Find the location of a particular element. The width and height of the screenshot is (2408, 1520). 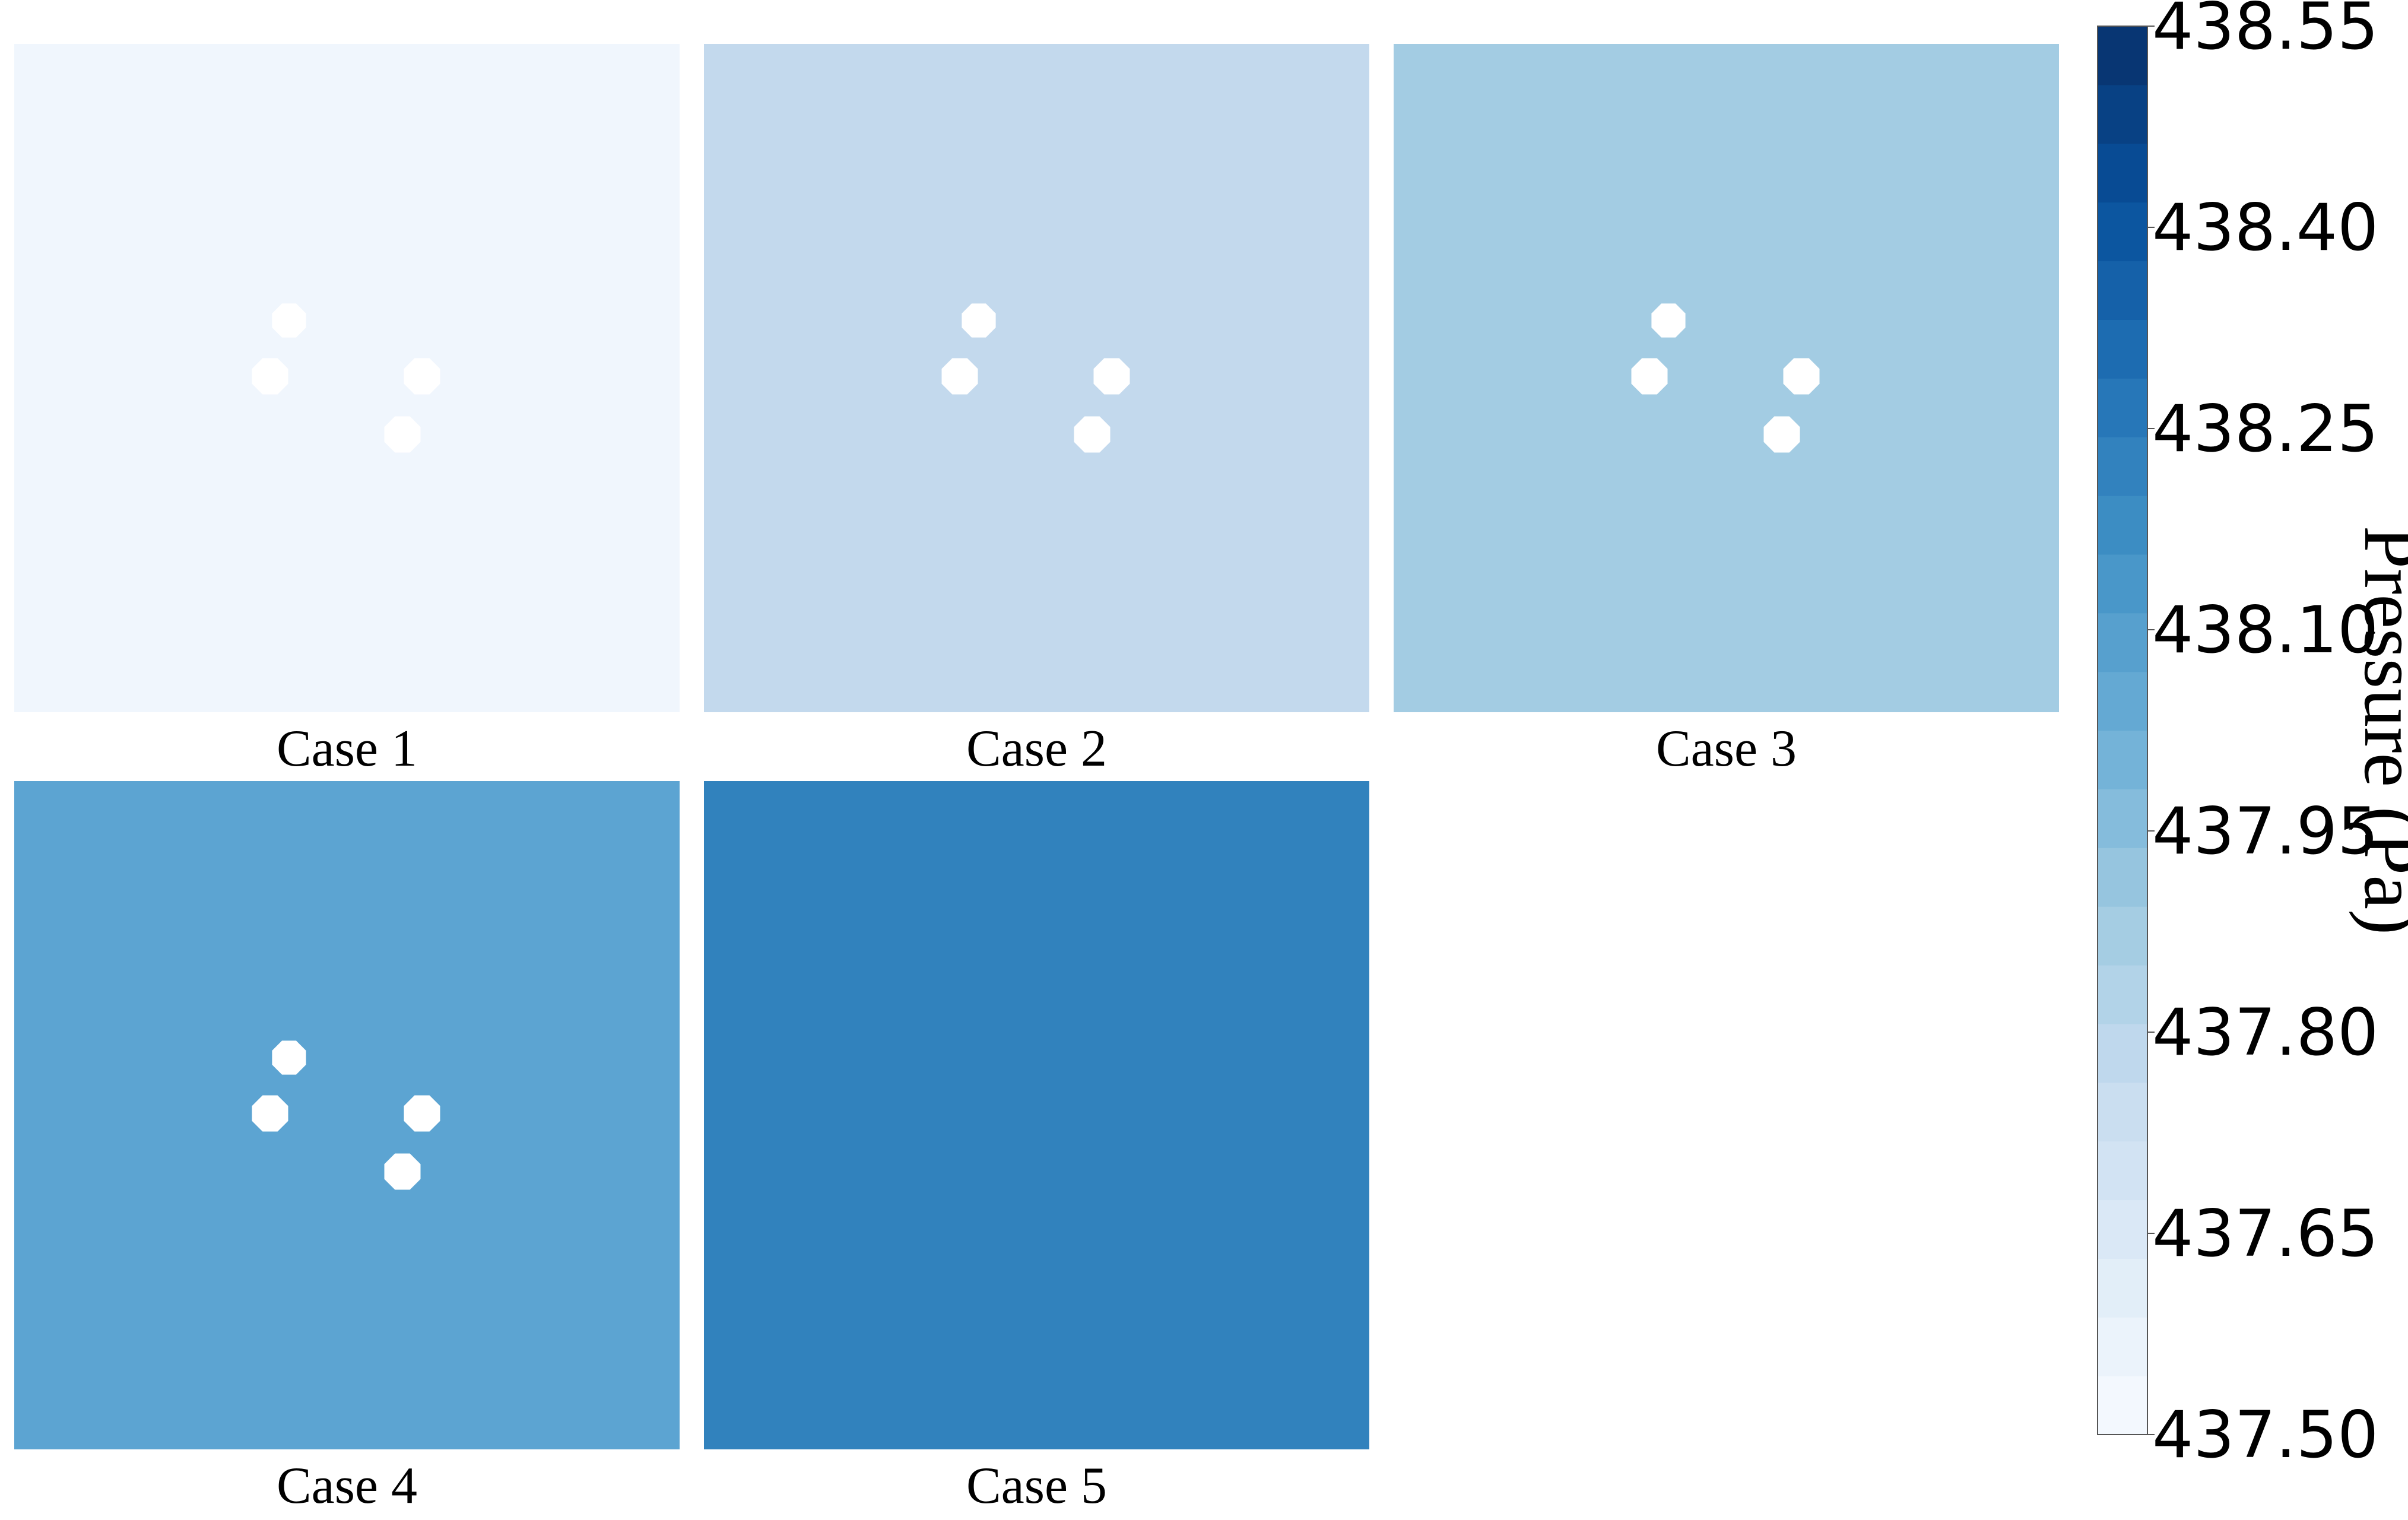

colorbar-tick-label: 437.65 is located at coordinates (2265, 1233).